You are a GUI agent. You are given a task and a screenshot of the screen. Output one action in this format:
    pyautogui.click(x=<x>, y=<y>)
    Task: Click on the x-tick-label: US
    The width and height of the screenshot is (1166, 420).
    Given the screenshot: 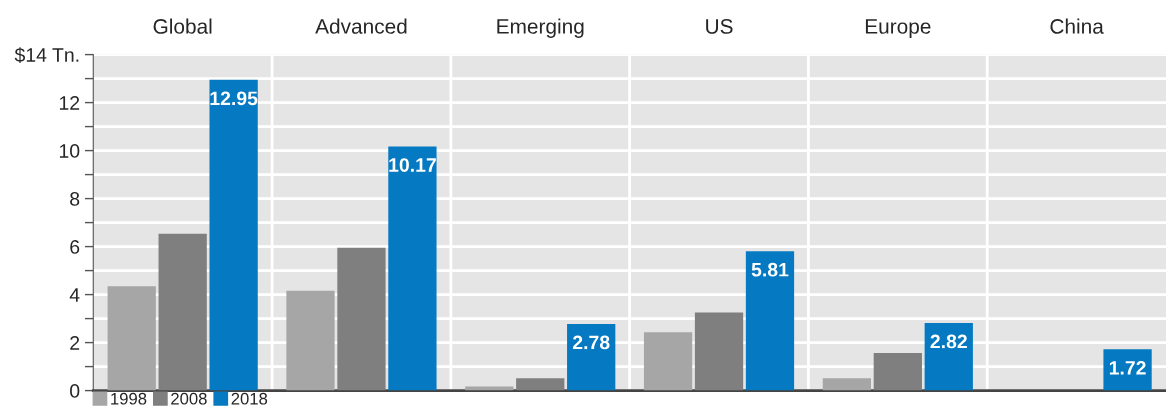 What is the action you would take?
    pyautogui.click(x=719, y=26)
    